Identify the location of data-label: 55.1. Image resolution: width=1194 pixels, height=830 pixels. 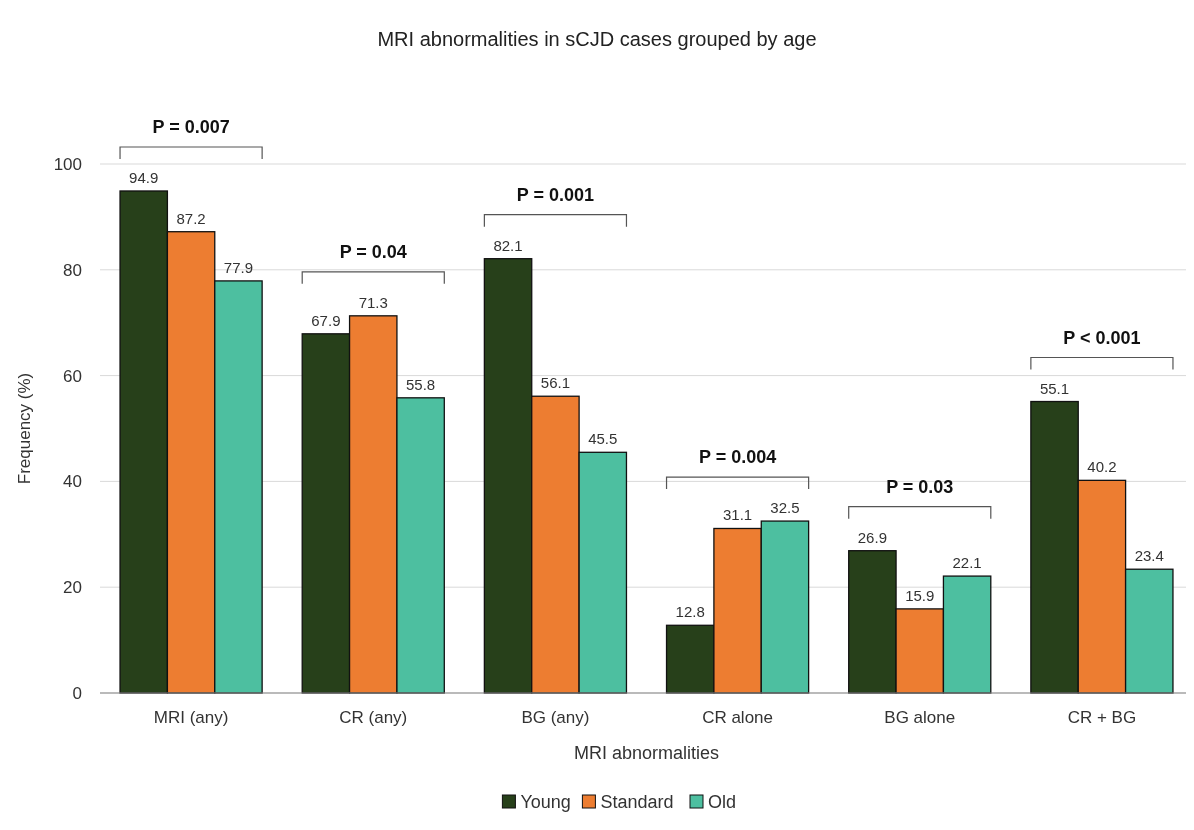
(1054, 388).